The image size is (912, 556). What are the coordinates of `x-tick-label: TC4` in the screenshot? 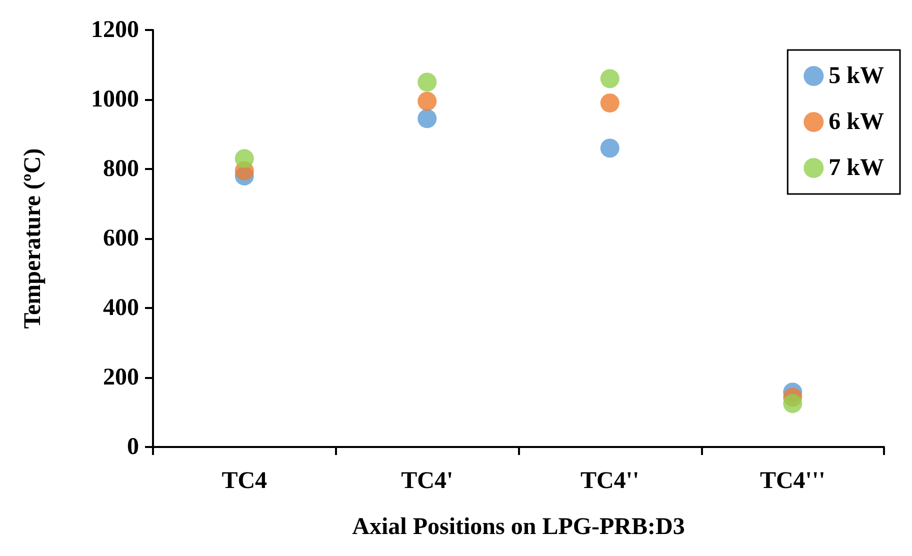 It's located at (245, 481).